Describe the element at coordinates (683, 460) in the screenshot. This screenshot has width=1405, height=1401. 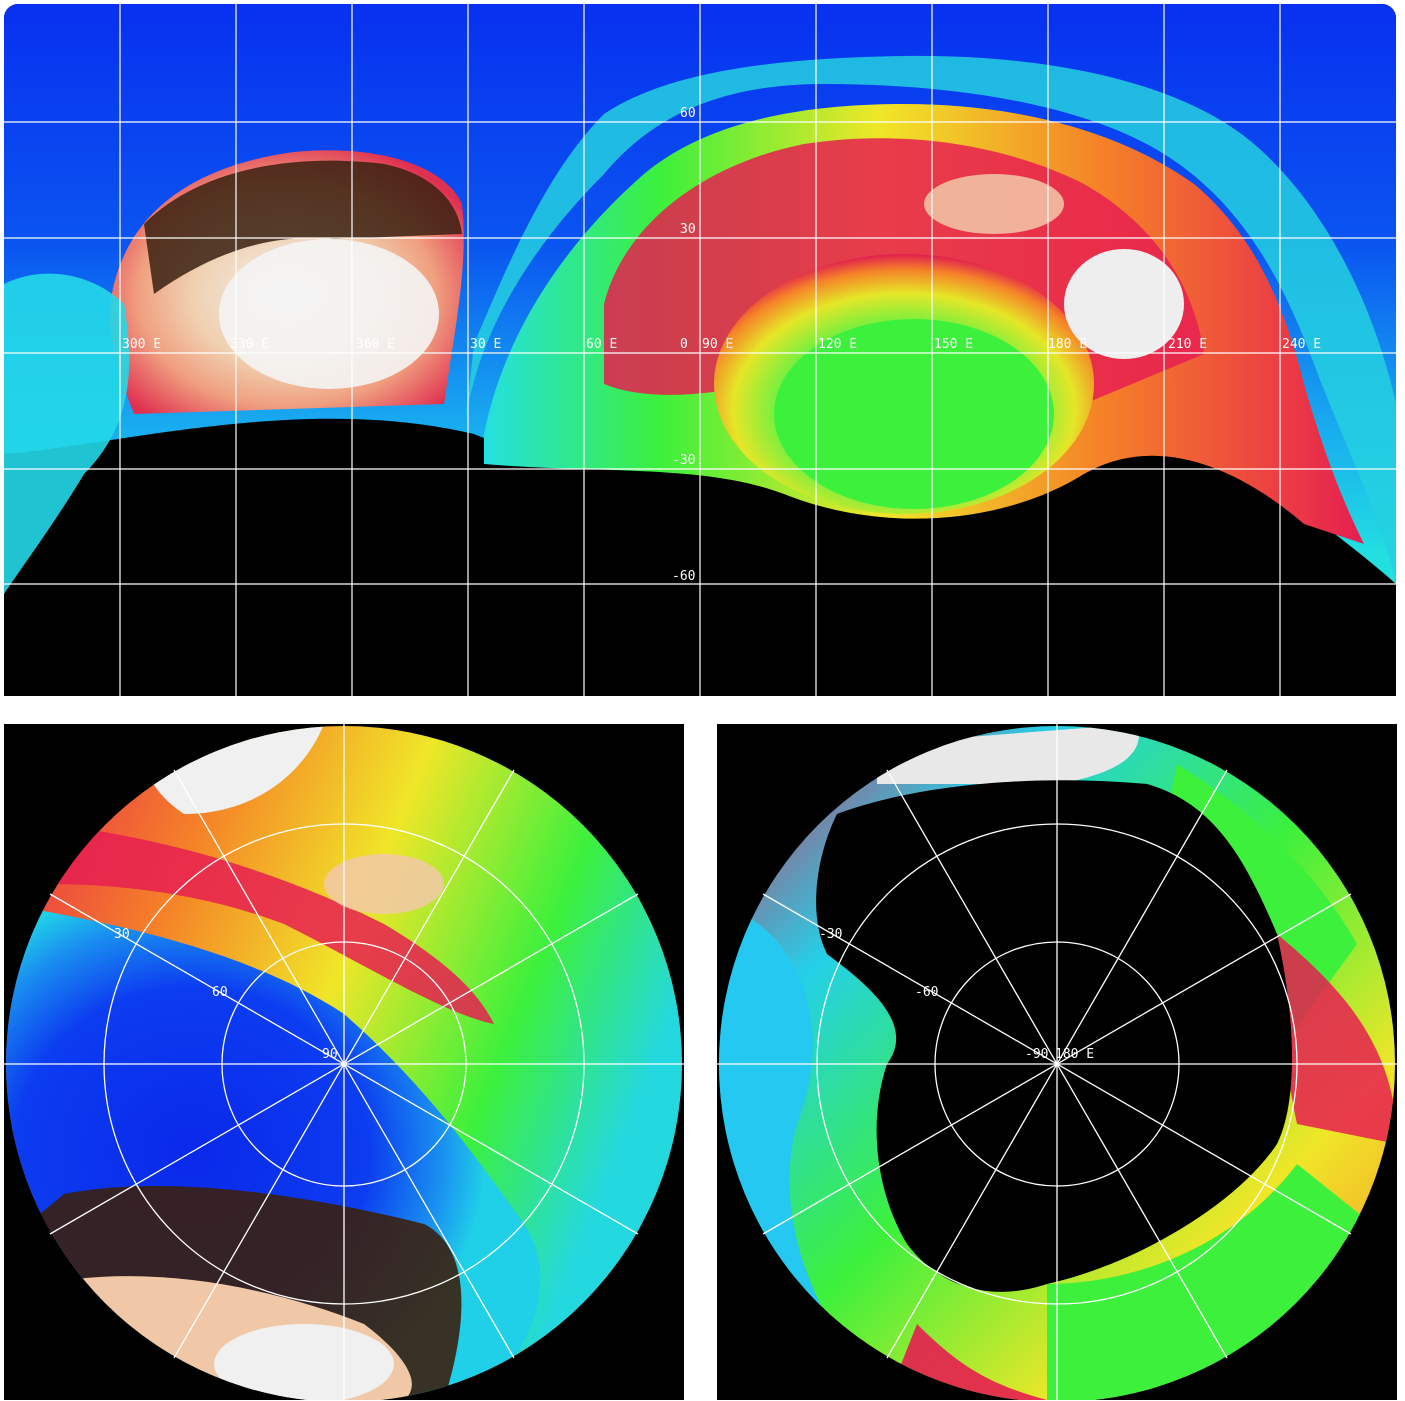
I see `lat-label-minus30: -30` at that location.